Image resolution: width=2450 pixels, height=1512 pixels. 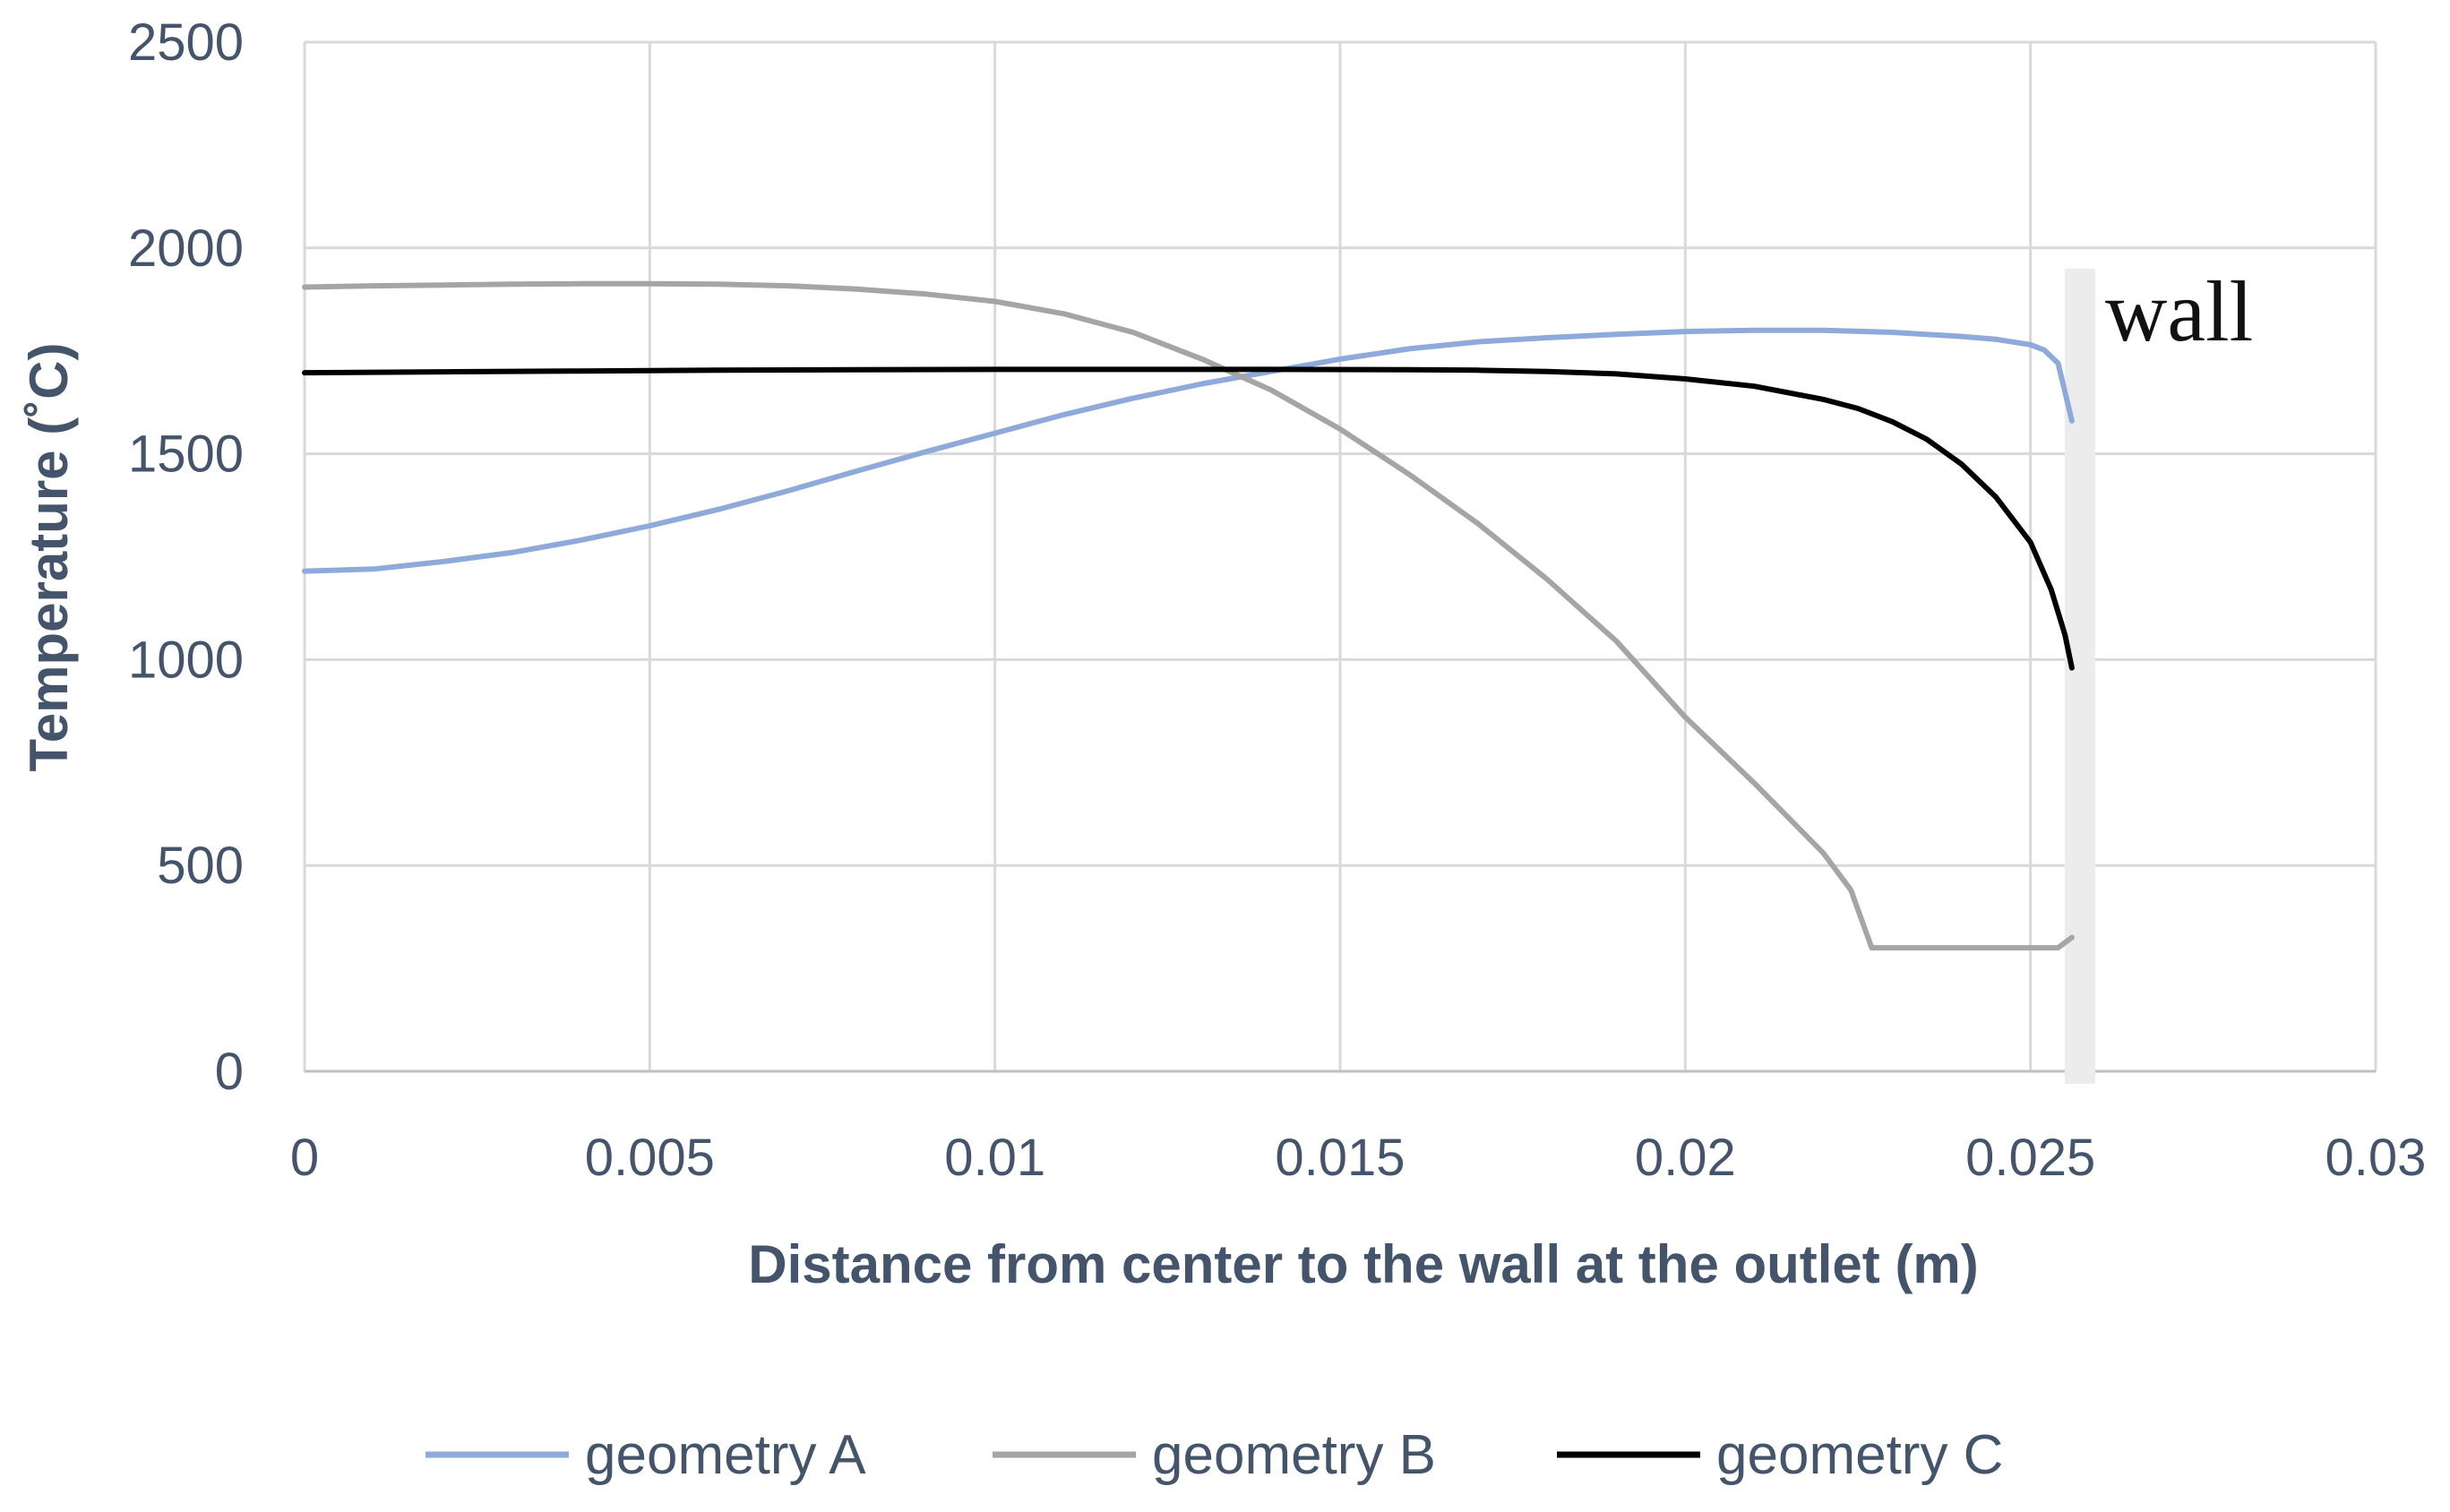 What do you see at coordinates (304, 1158) in the screenshot?
I see `x-tick-label: 0` at bounding box center [304, 1158].